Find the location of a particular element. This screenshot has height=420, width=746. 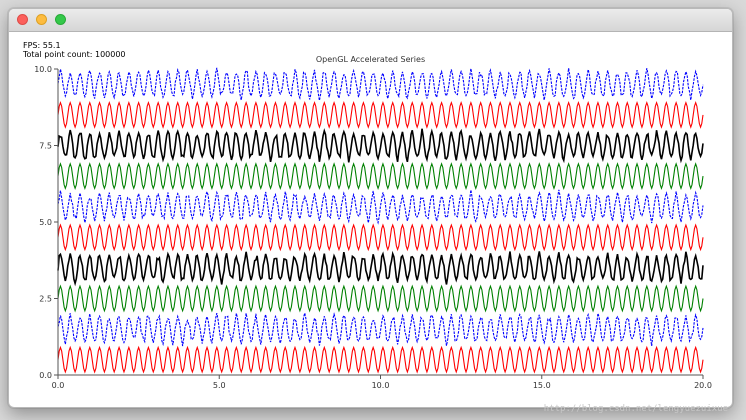

x-tick-label: 5.0 is located at coordinates (219, 385).